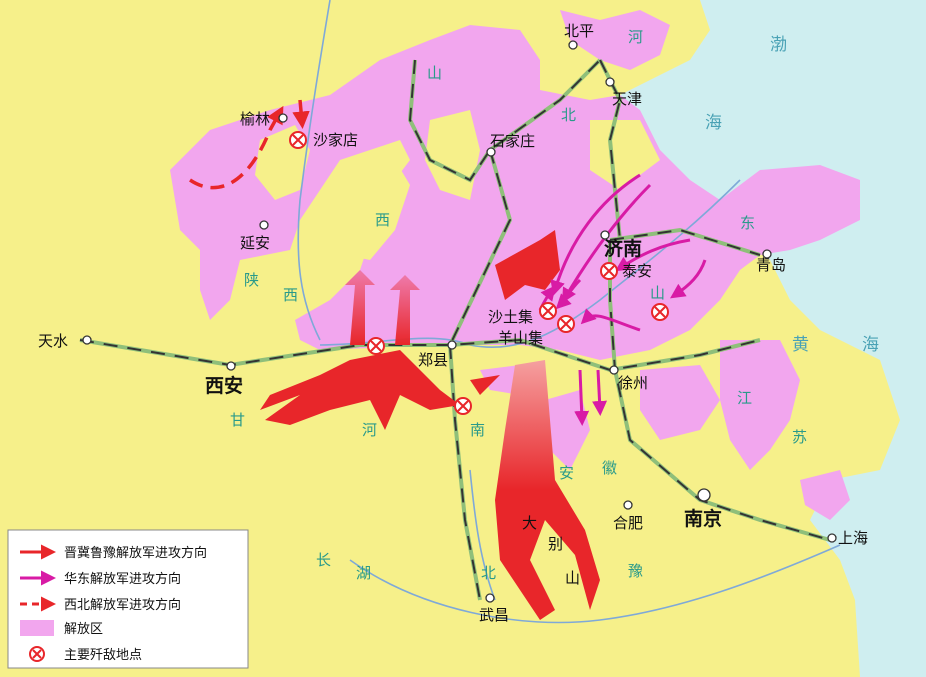 Image resolution: width=926 pixels, height=677 pixels. Describe the element at coordinates (633, 383) in the screenshot. I see `label-xuzhou: 徐州` at that location.